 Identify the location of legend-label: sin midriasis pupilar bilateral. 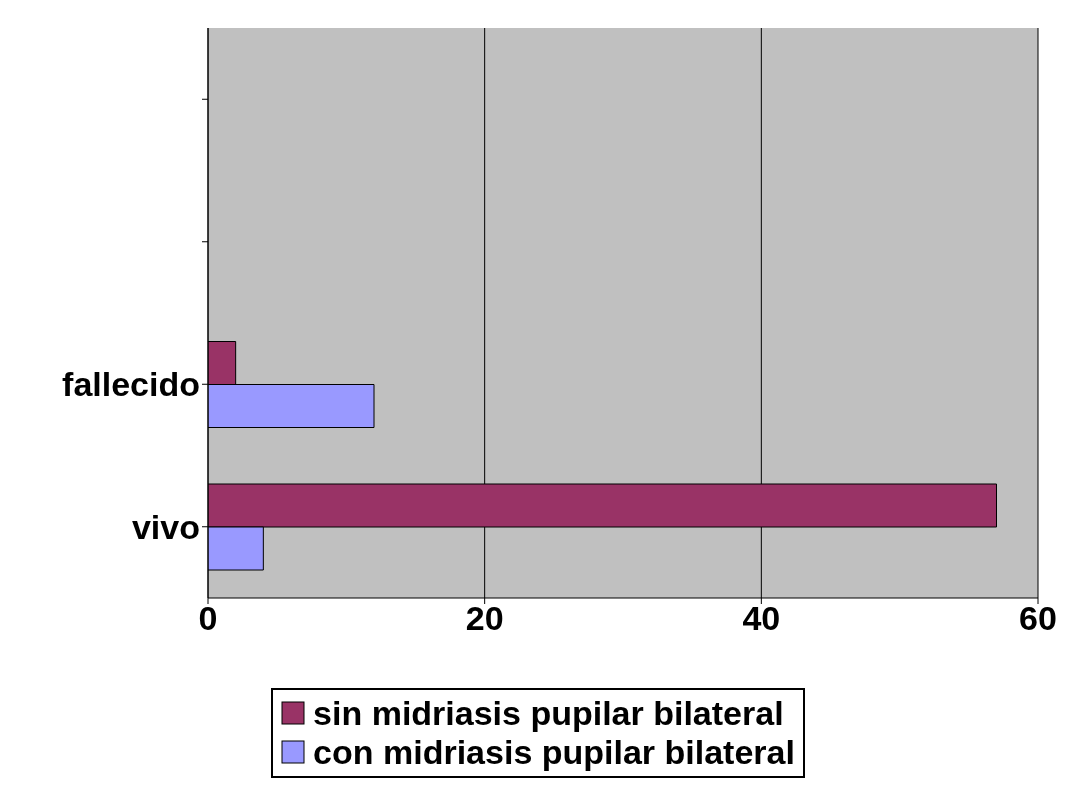
(548, 713).